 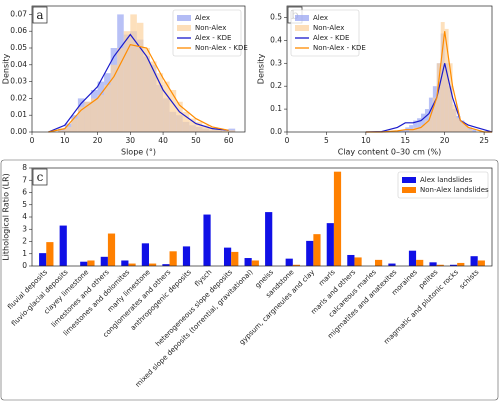 What do you see at coordinates (24, 241) in the screenshot?
I see `y-tick-label: 2` at bounding box center [24, 241].